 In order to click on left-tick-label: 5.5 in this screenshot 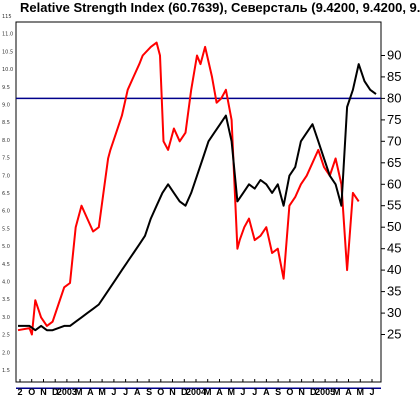, I will do `click(6, 229)`.